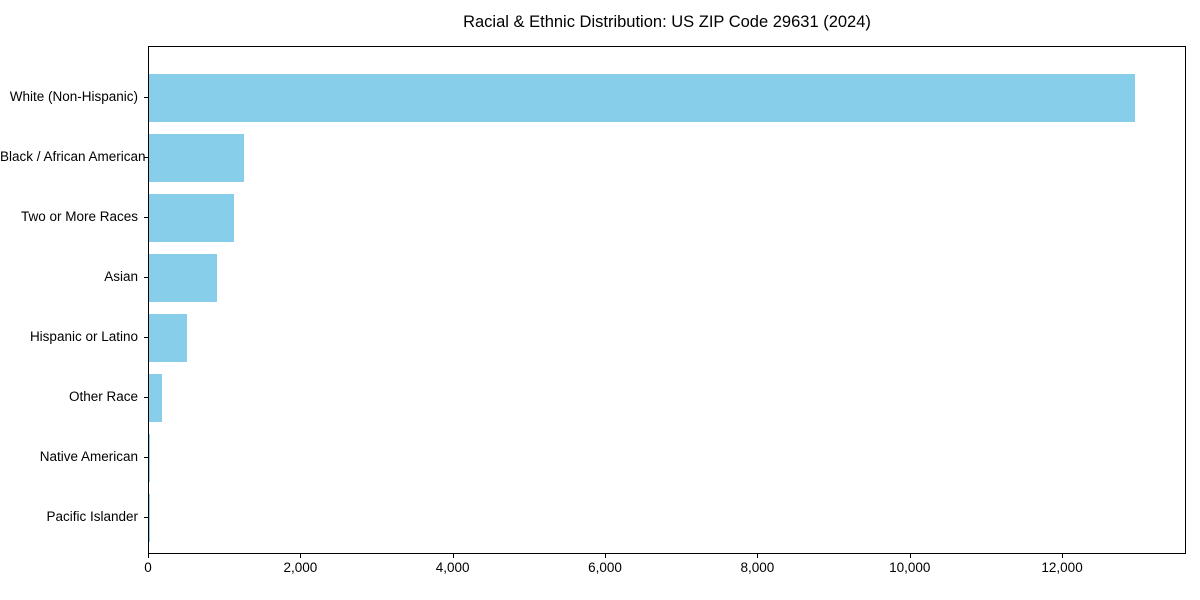  Describe the element at coordinates (148, 567) in the screenshot. I see `x-tick-label: 0` at that location.